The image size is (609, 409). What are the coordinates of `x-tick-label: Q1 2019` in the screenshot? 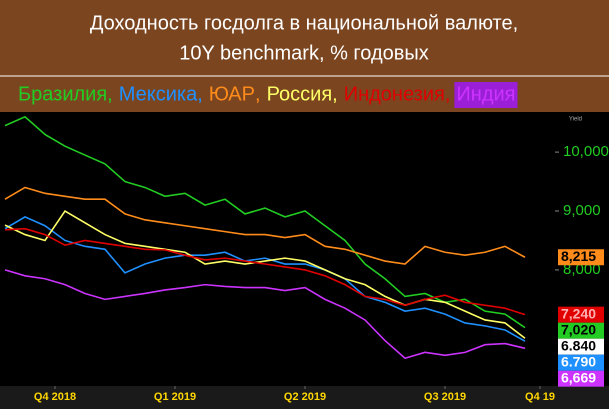 It's located at (175, 397).